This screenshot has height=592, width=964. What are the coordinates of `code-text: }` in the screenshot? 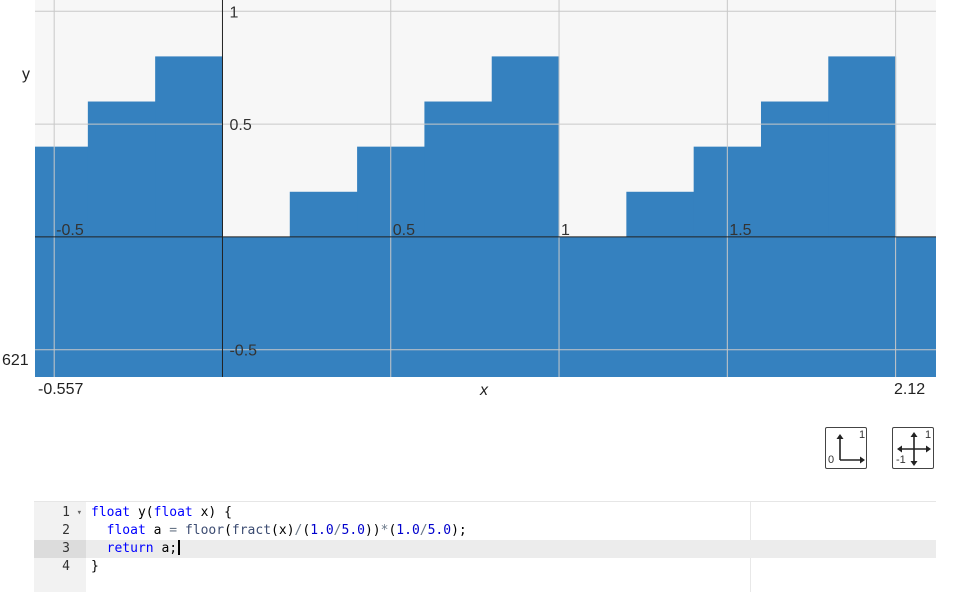 It's located at (95, 567).